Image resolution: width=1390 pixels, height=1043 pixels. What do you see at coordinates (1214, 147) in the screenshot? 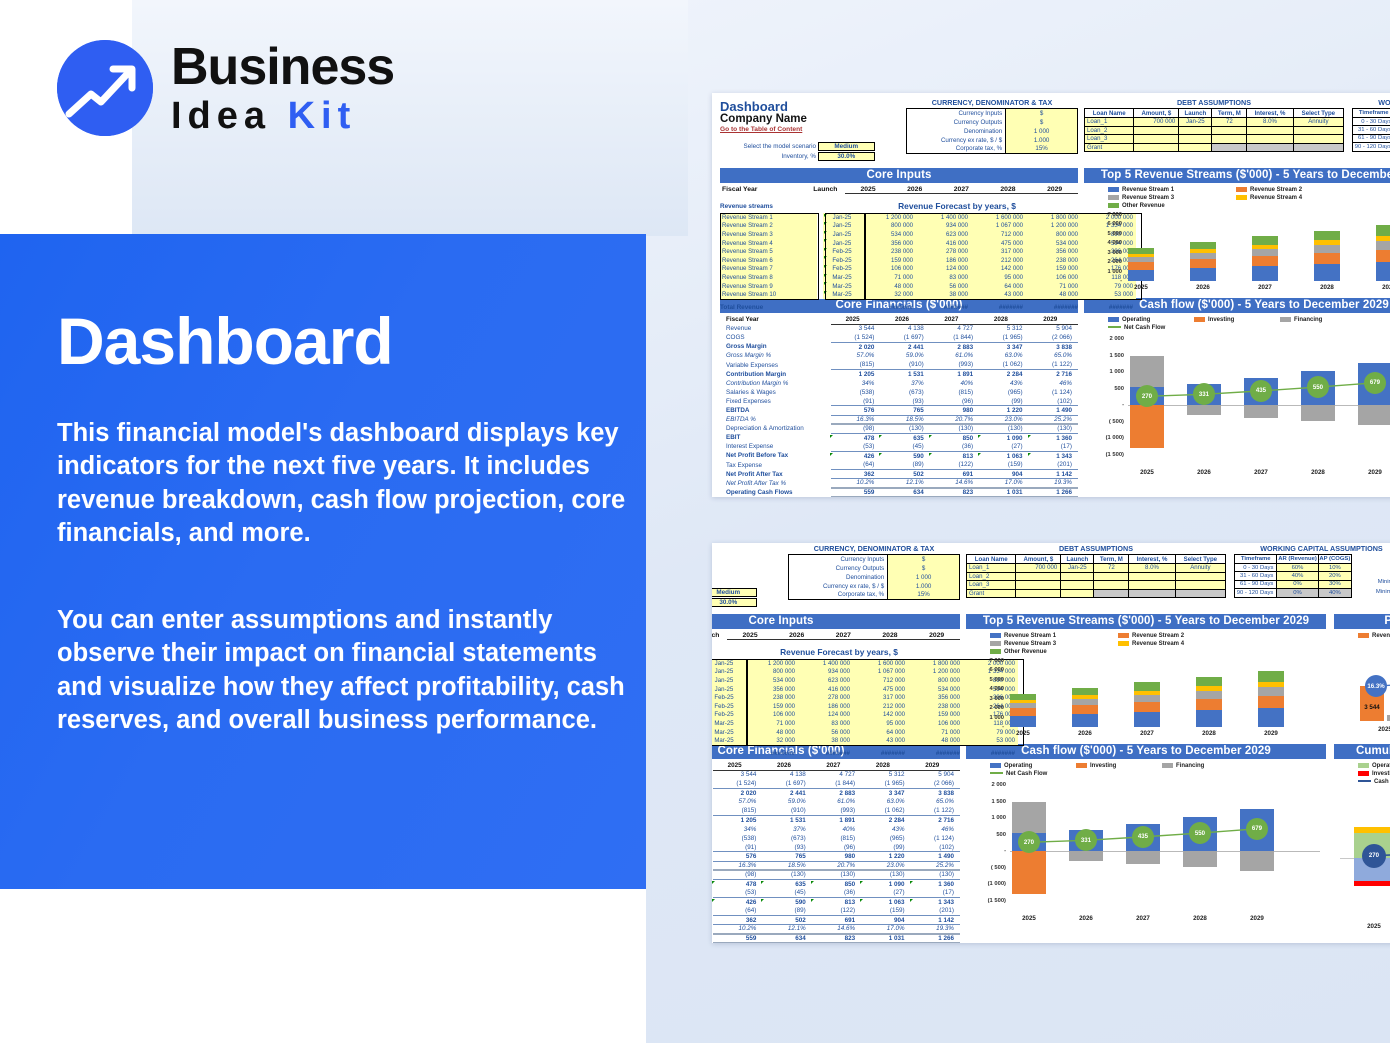
I see `debt-row: Grant` at bounding box center [1214, 147].